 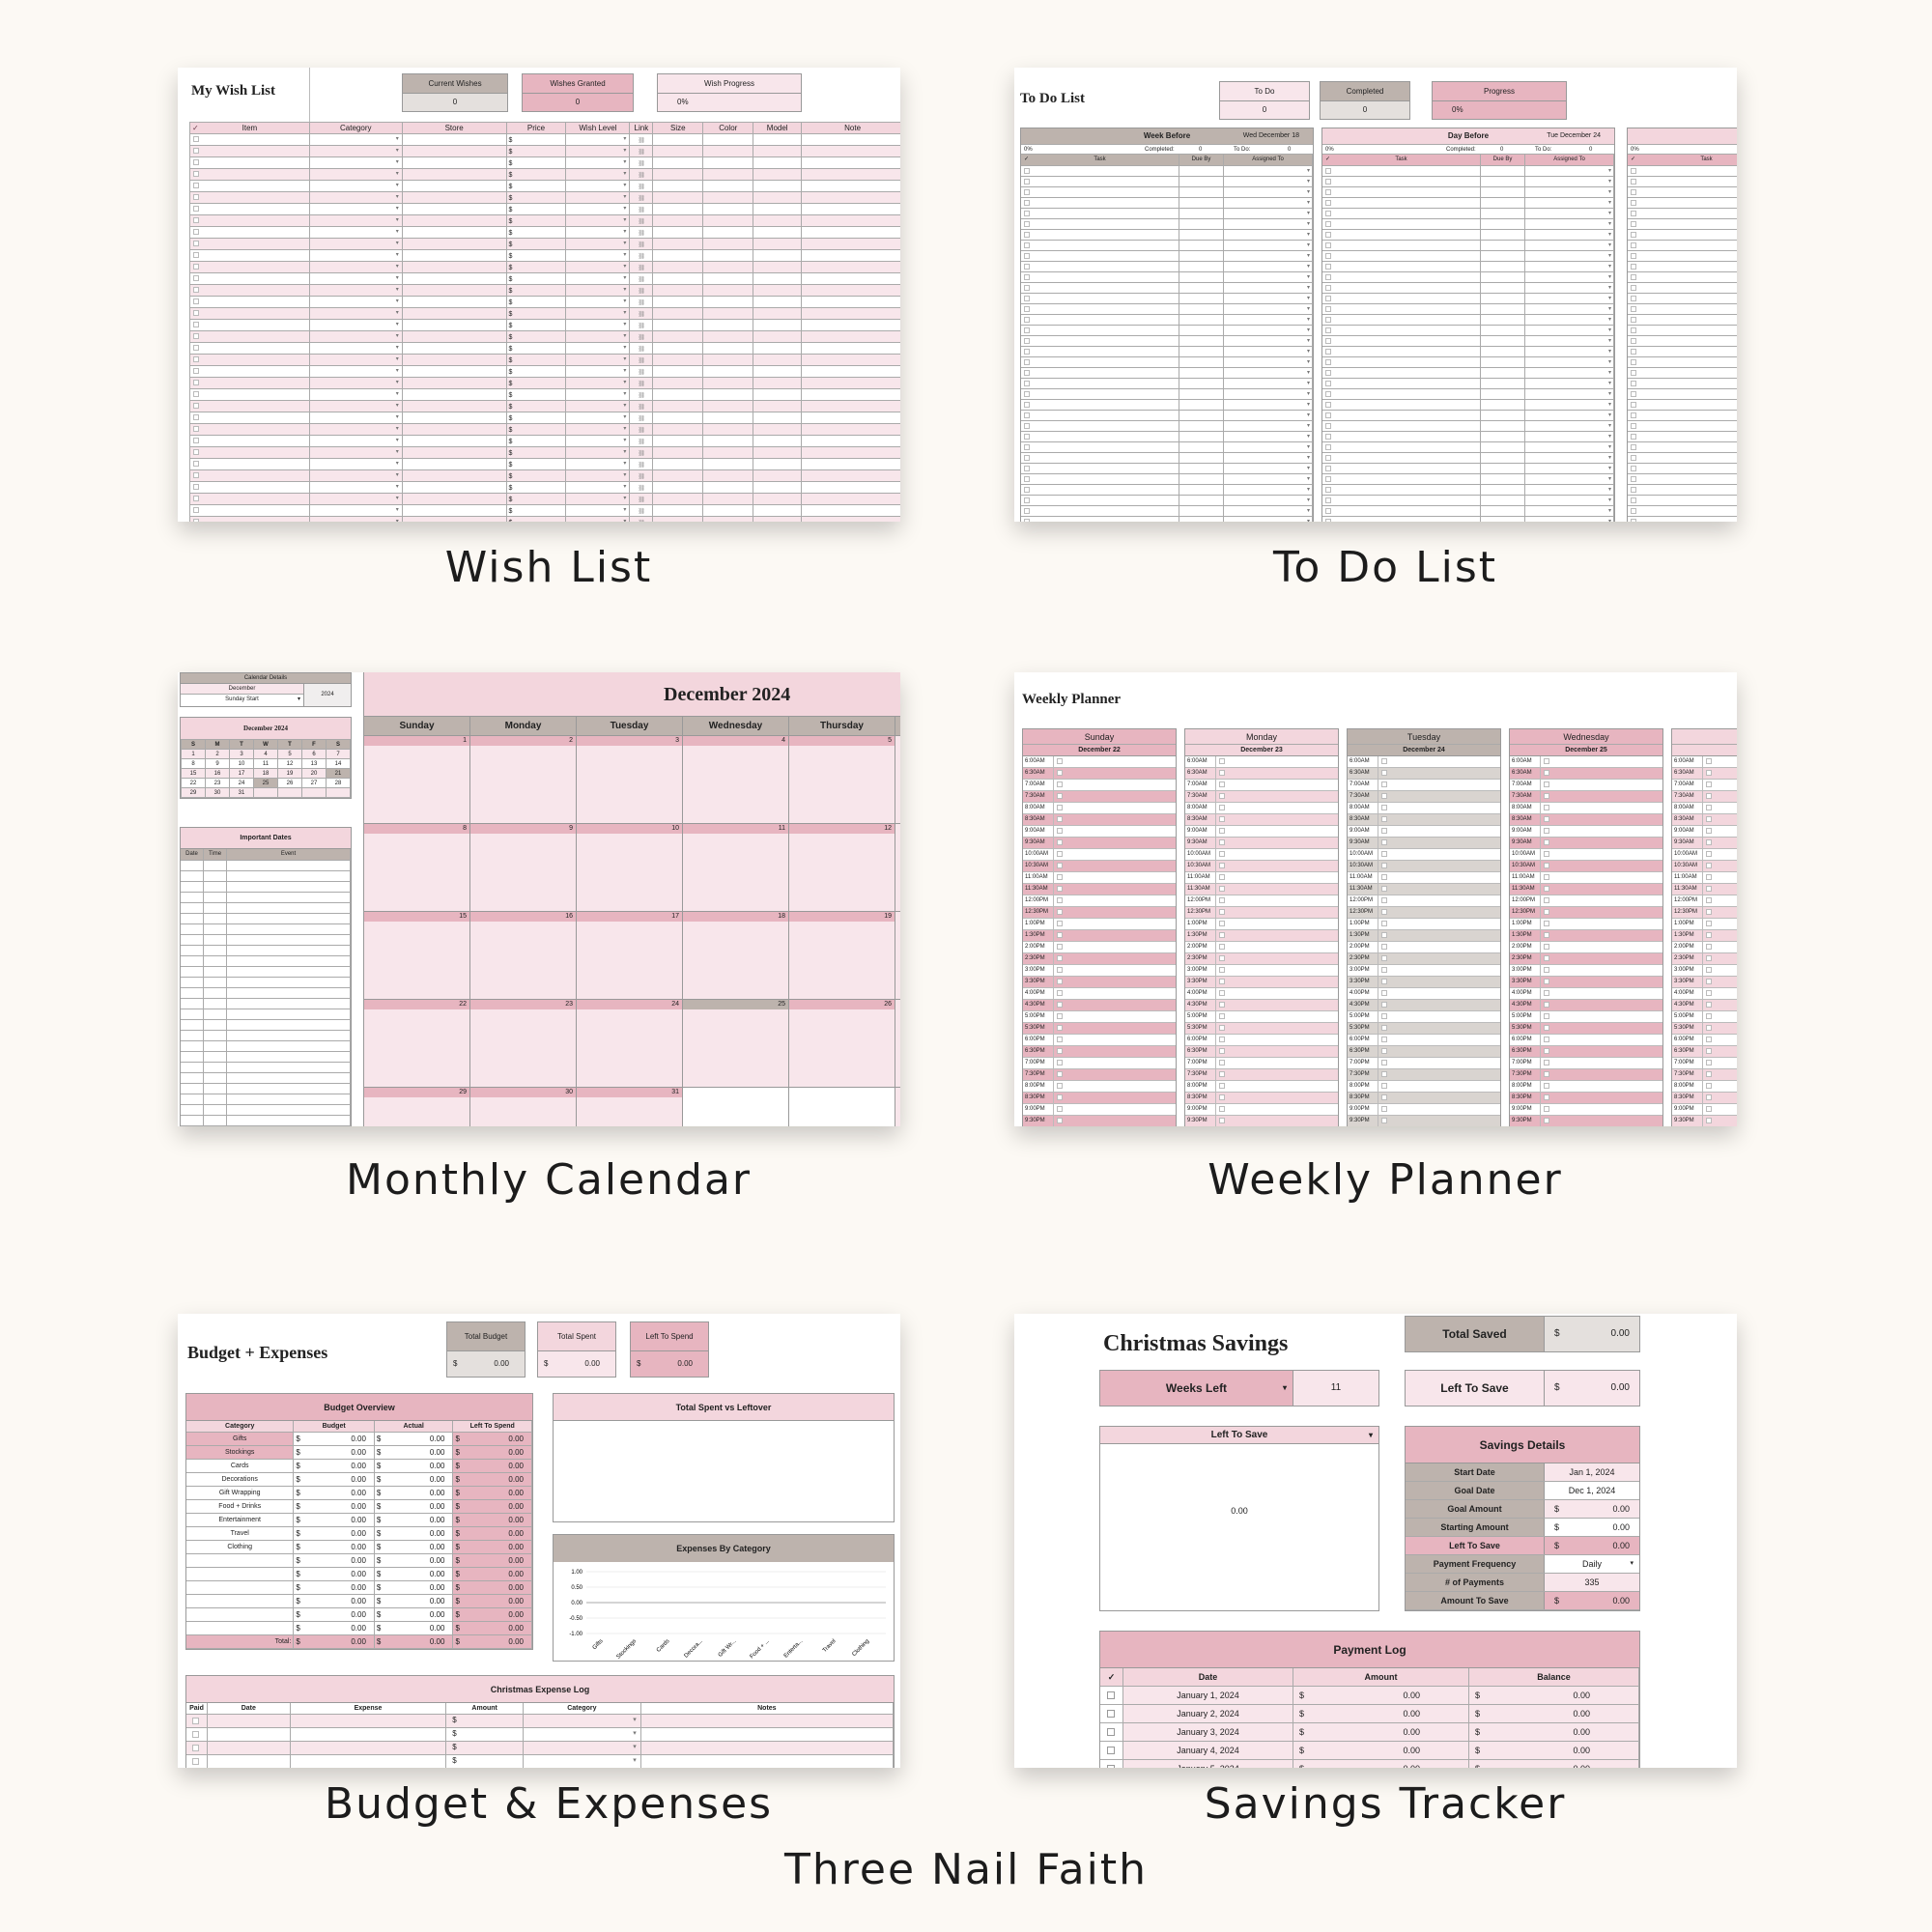 What do you see at coordinates (1099, 808) in the screenshot?
I see `time-slot: 8:00AM` at bounding box center [1099, 808].